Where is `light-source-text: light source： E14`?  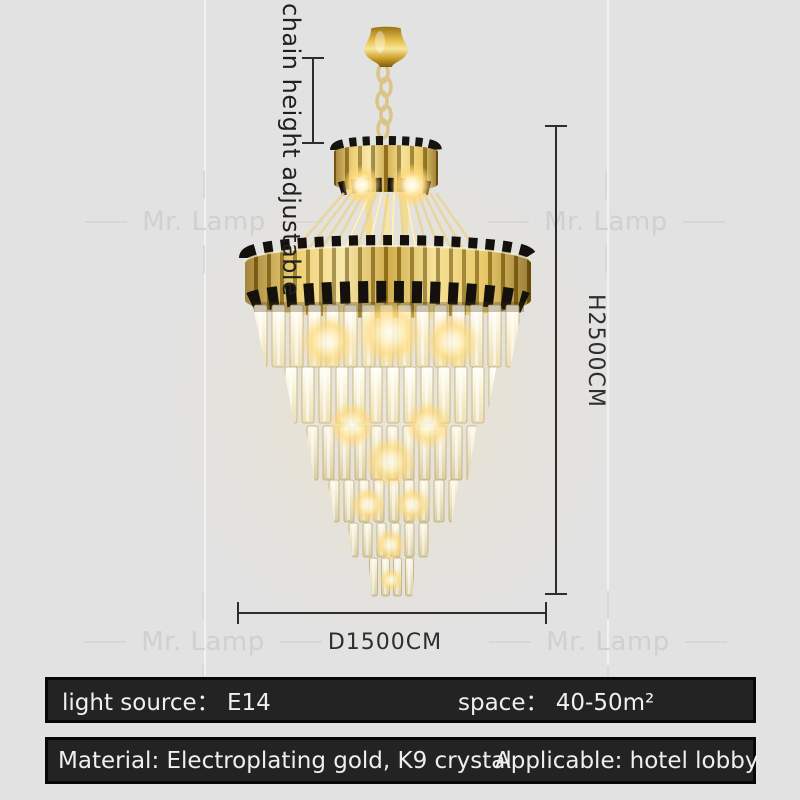
light-source-text: light source： E14 is located at coordinates (166, 703).